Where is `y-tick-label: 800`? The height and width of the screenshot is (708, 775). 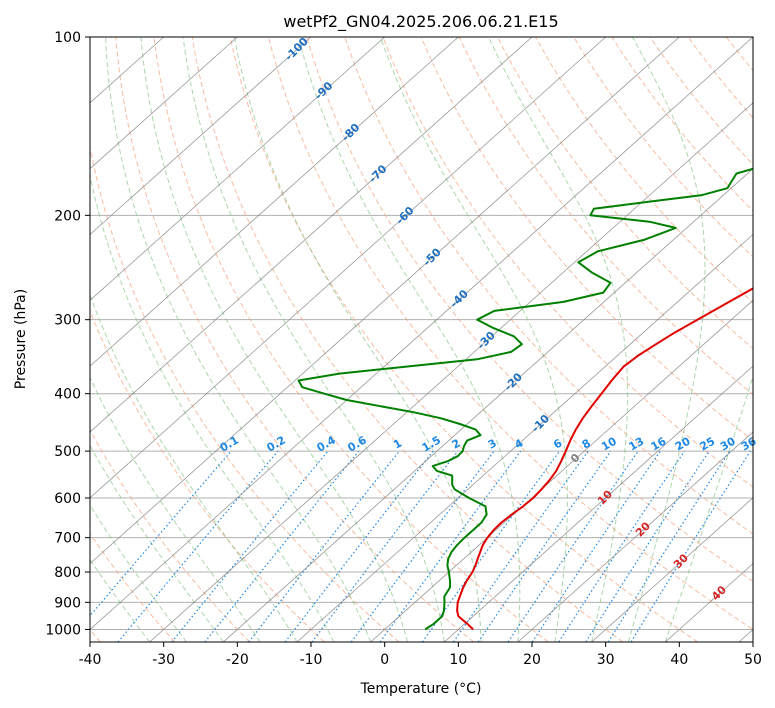
y-tick-label: 800 is located at coordinates (67, 573).